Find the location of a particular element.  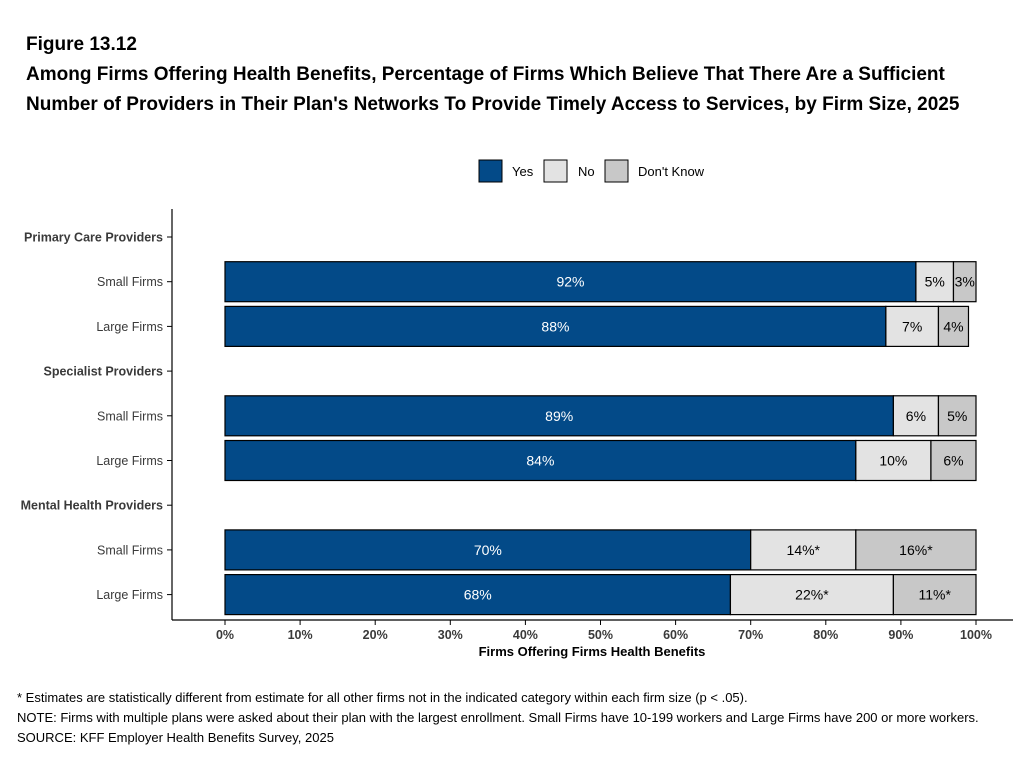

x-tick-label: 90% is located at coordinates (900, 635).